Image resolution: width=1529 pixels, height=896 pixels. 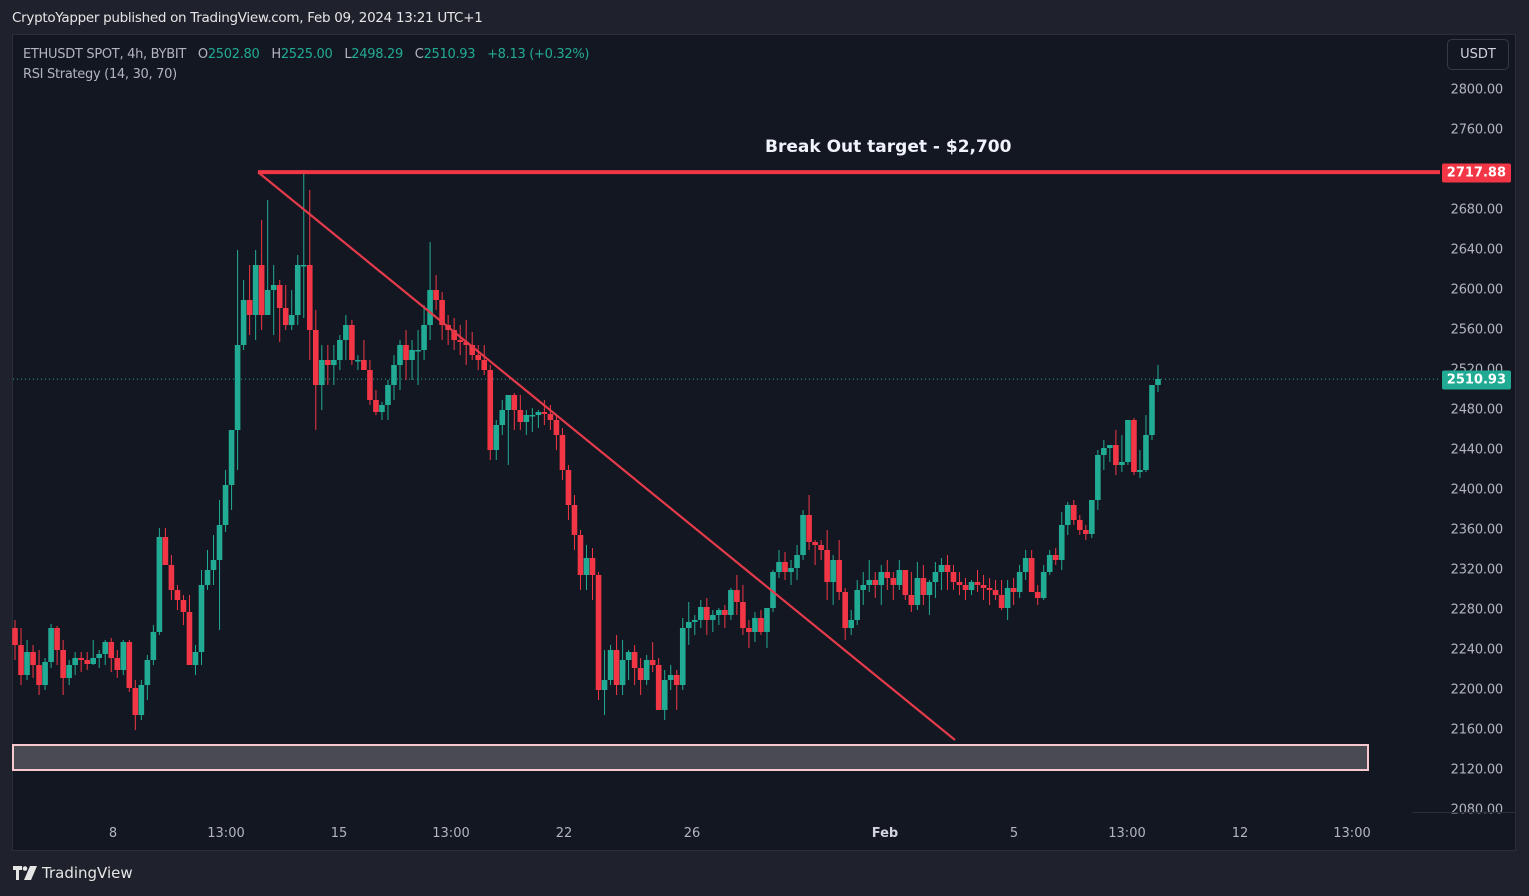 I want to click on change-value: +8.13 (+0.32%), so click(x=538, y=54).